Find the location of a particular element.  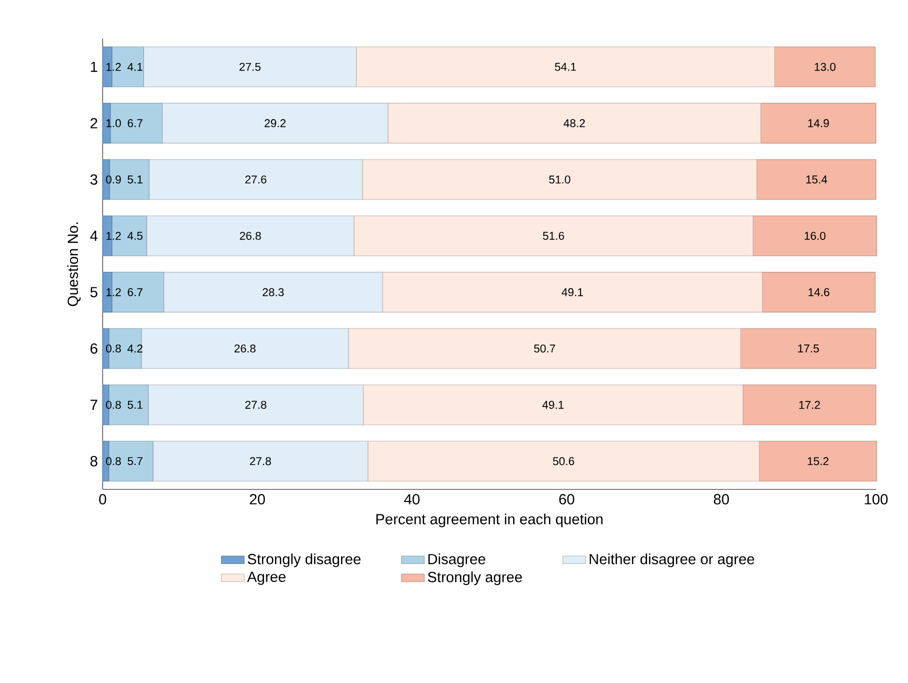

data-label: 4.2 is located at coordinates (134, 348).